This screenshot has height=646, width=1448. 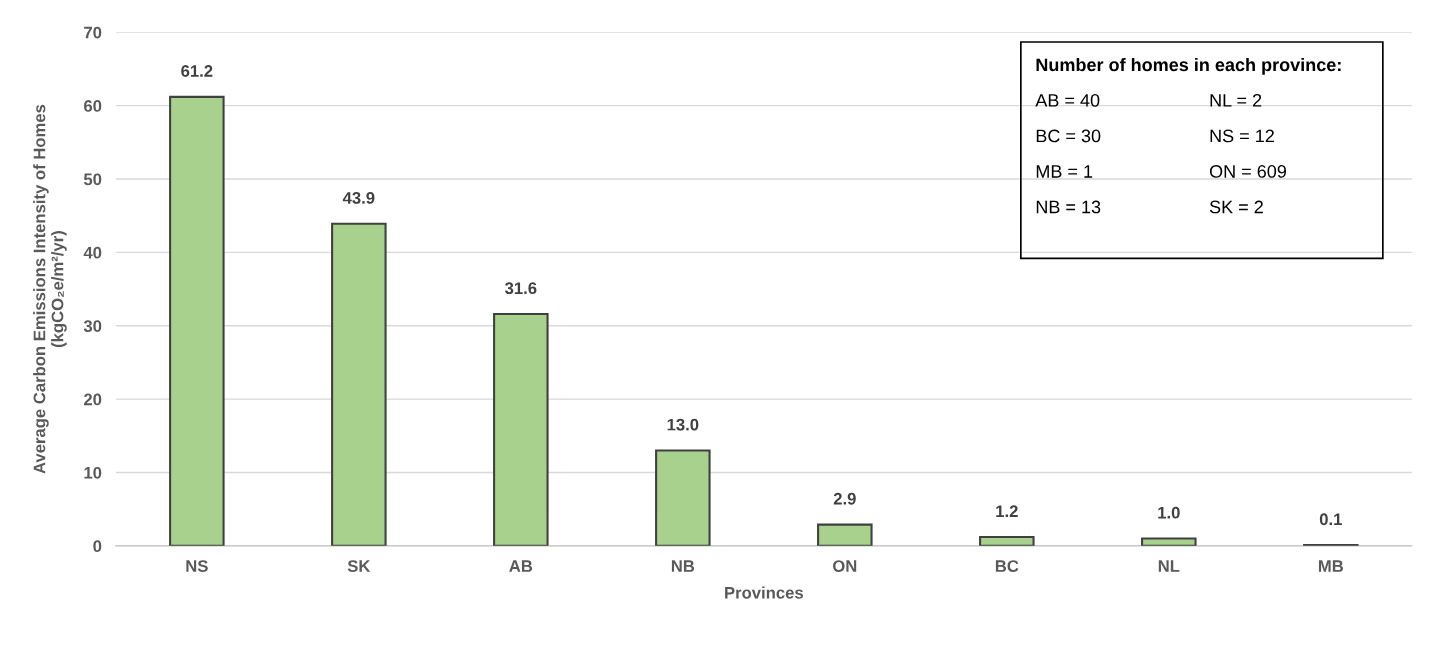 What do you see at coordinates (521, 566) in the screenshot?
I see `x-tick-label: AB` at bounding box center [521, 566].